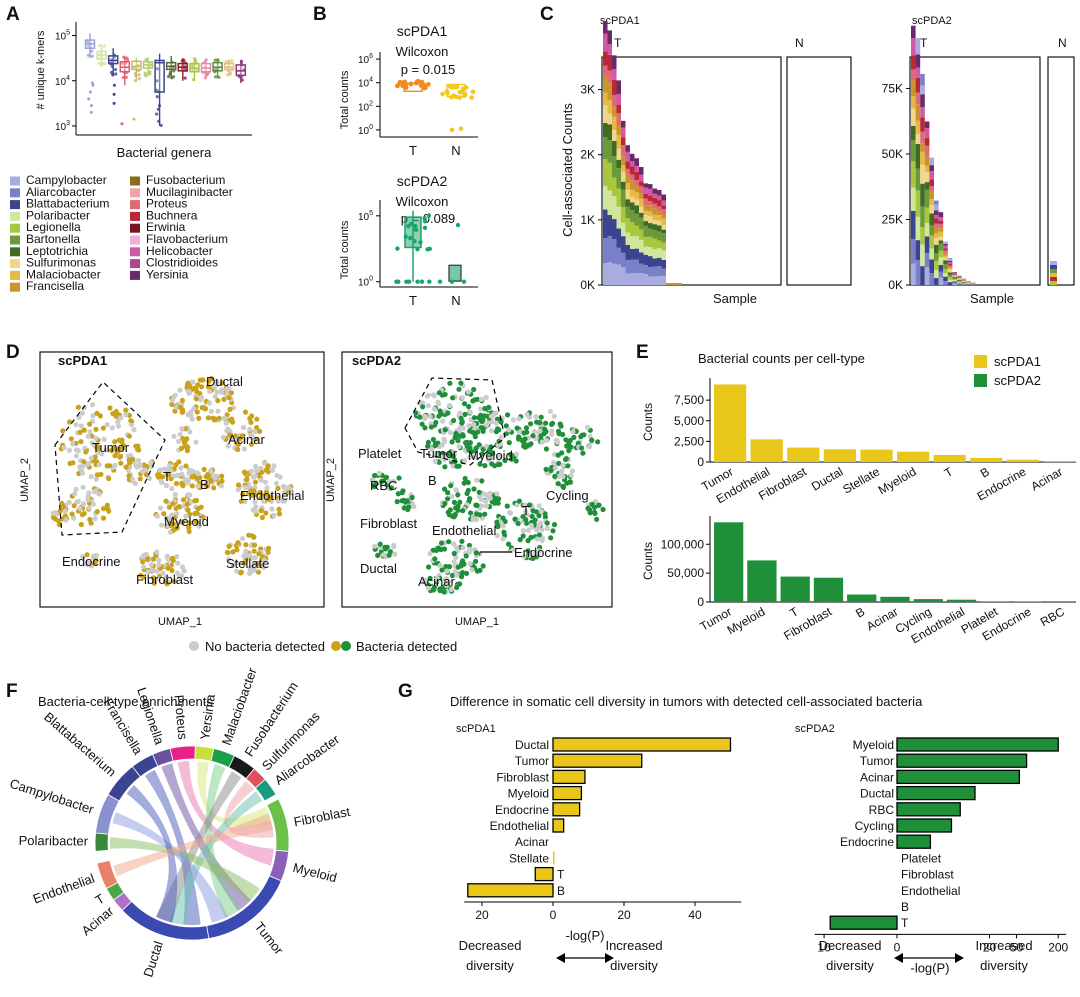 The image size is (1080, 997). I want to click on c-left-ytick-label: 3K, so click(587, 90).